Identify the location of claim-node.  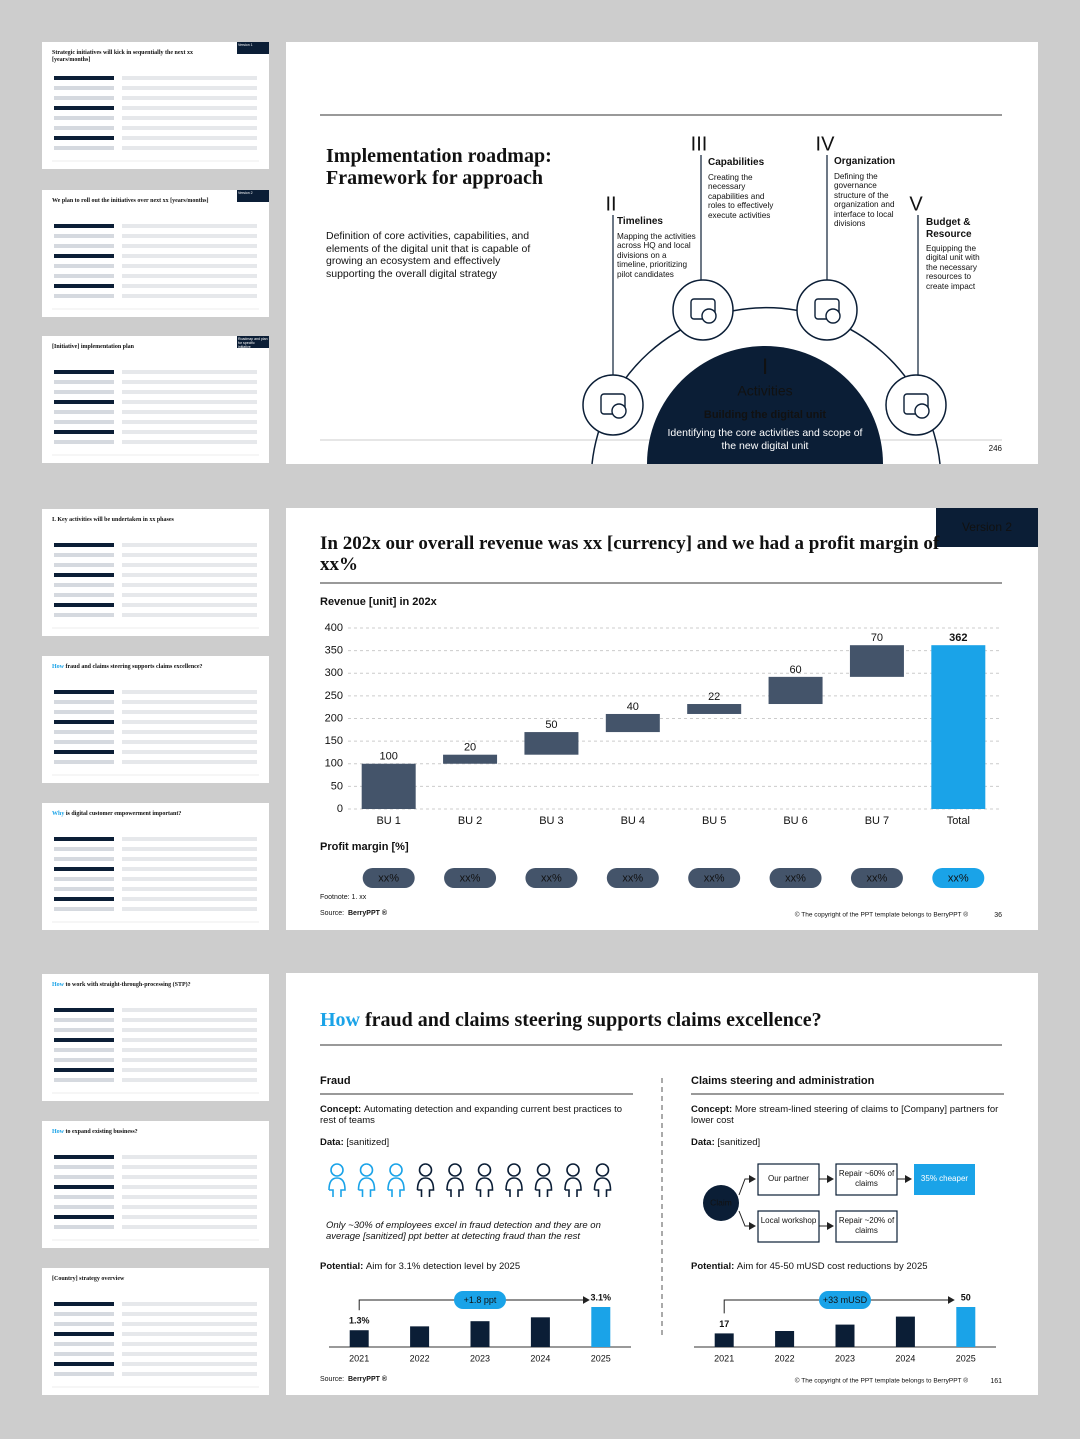
(721, 1203).